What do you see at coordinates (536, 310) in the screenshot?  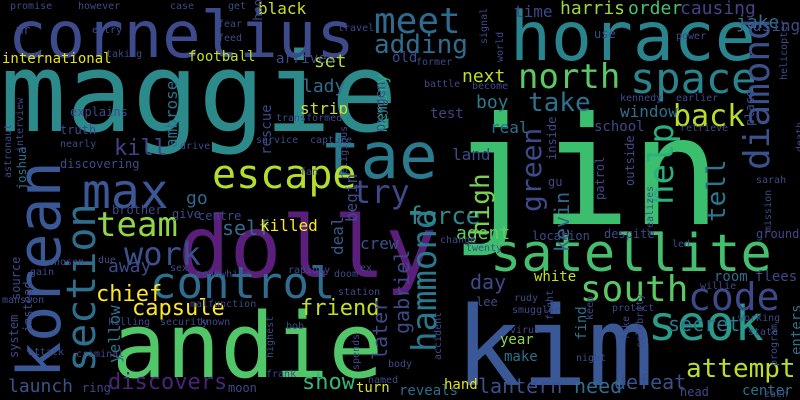 I see `word-smuggler: smuggler` at bounding box center [536, 310].